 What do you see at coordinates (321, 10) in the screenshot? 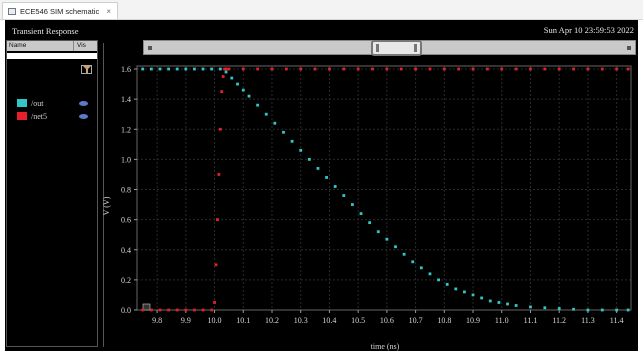
I see `tab-strip: ECE546 SIM schematic ×` at bounding box center [321, 10].